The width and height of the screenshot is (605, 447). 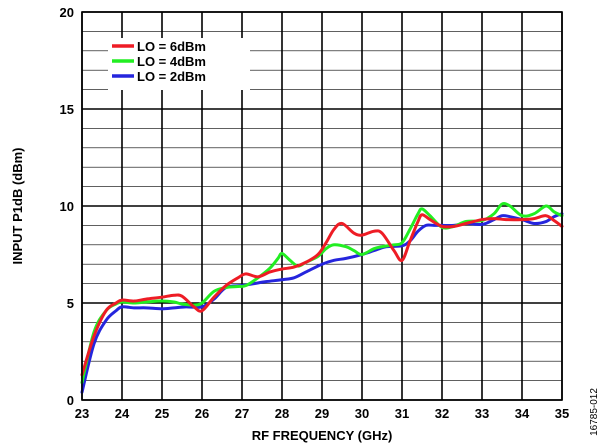 I want to click on y-tick-label: 20, so click(x=67, y=12).